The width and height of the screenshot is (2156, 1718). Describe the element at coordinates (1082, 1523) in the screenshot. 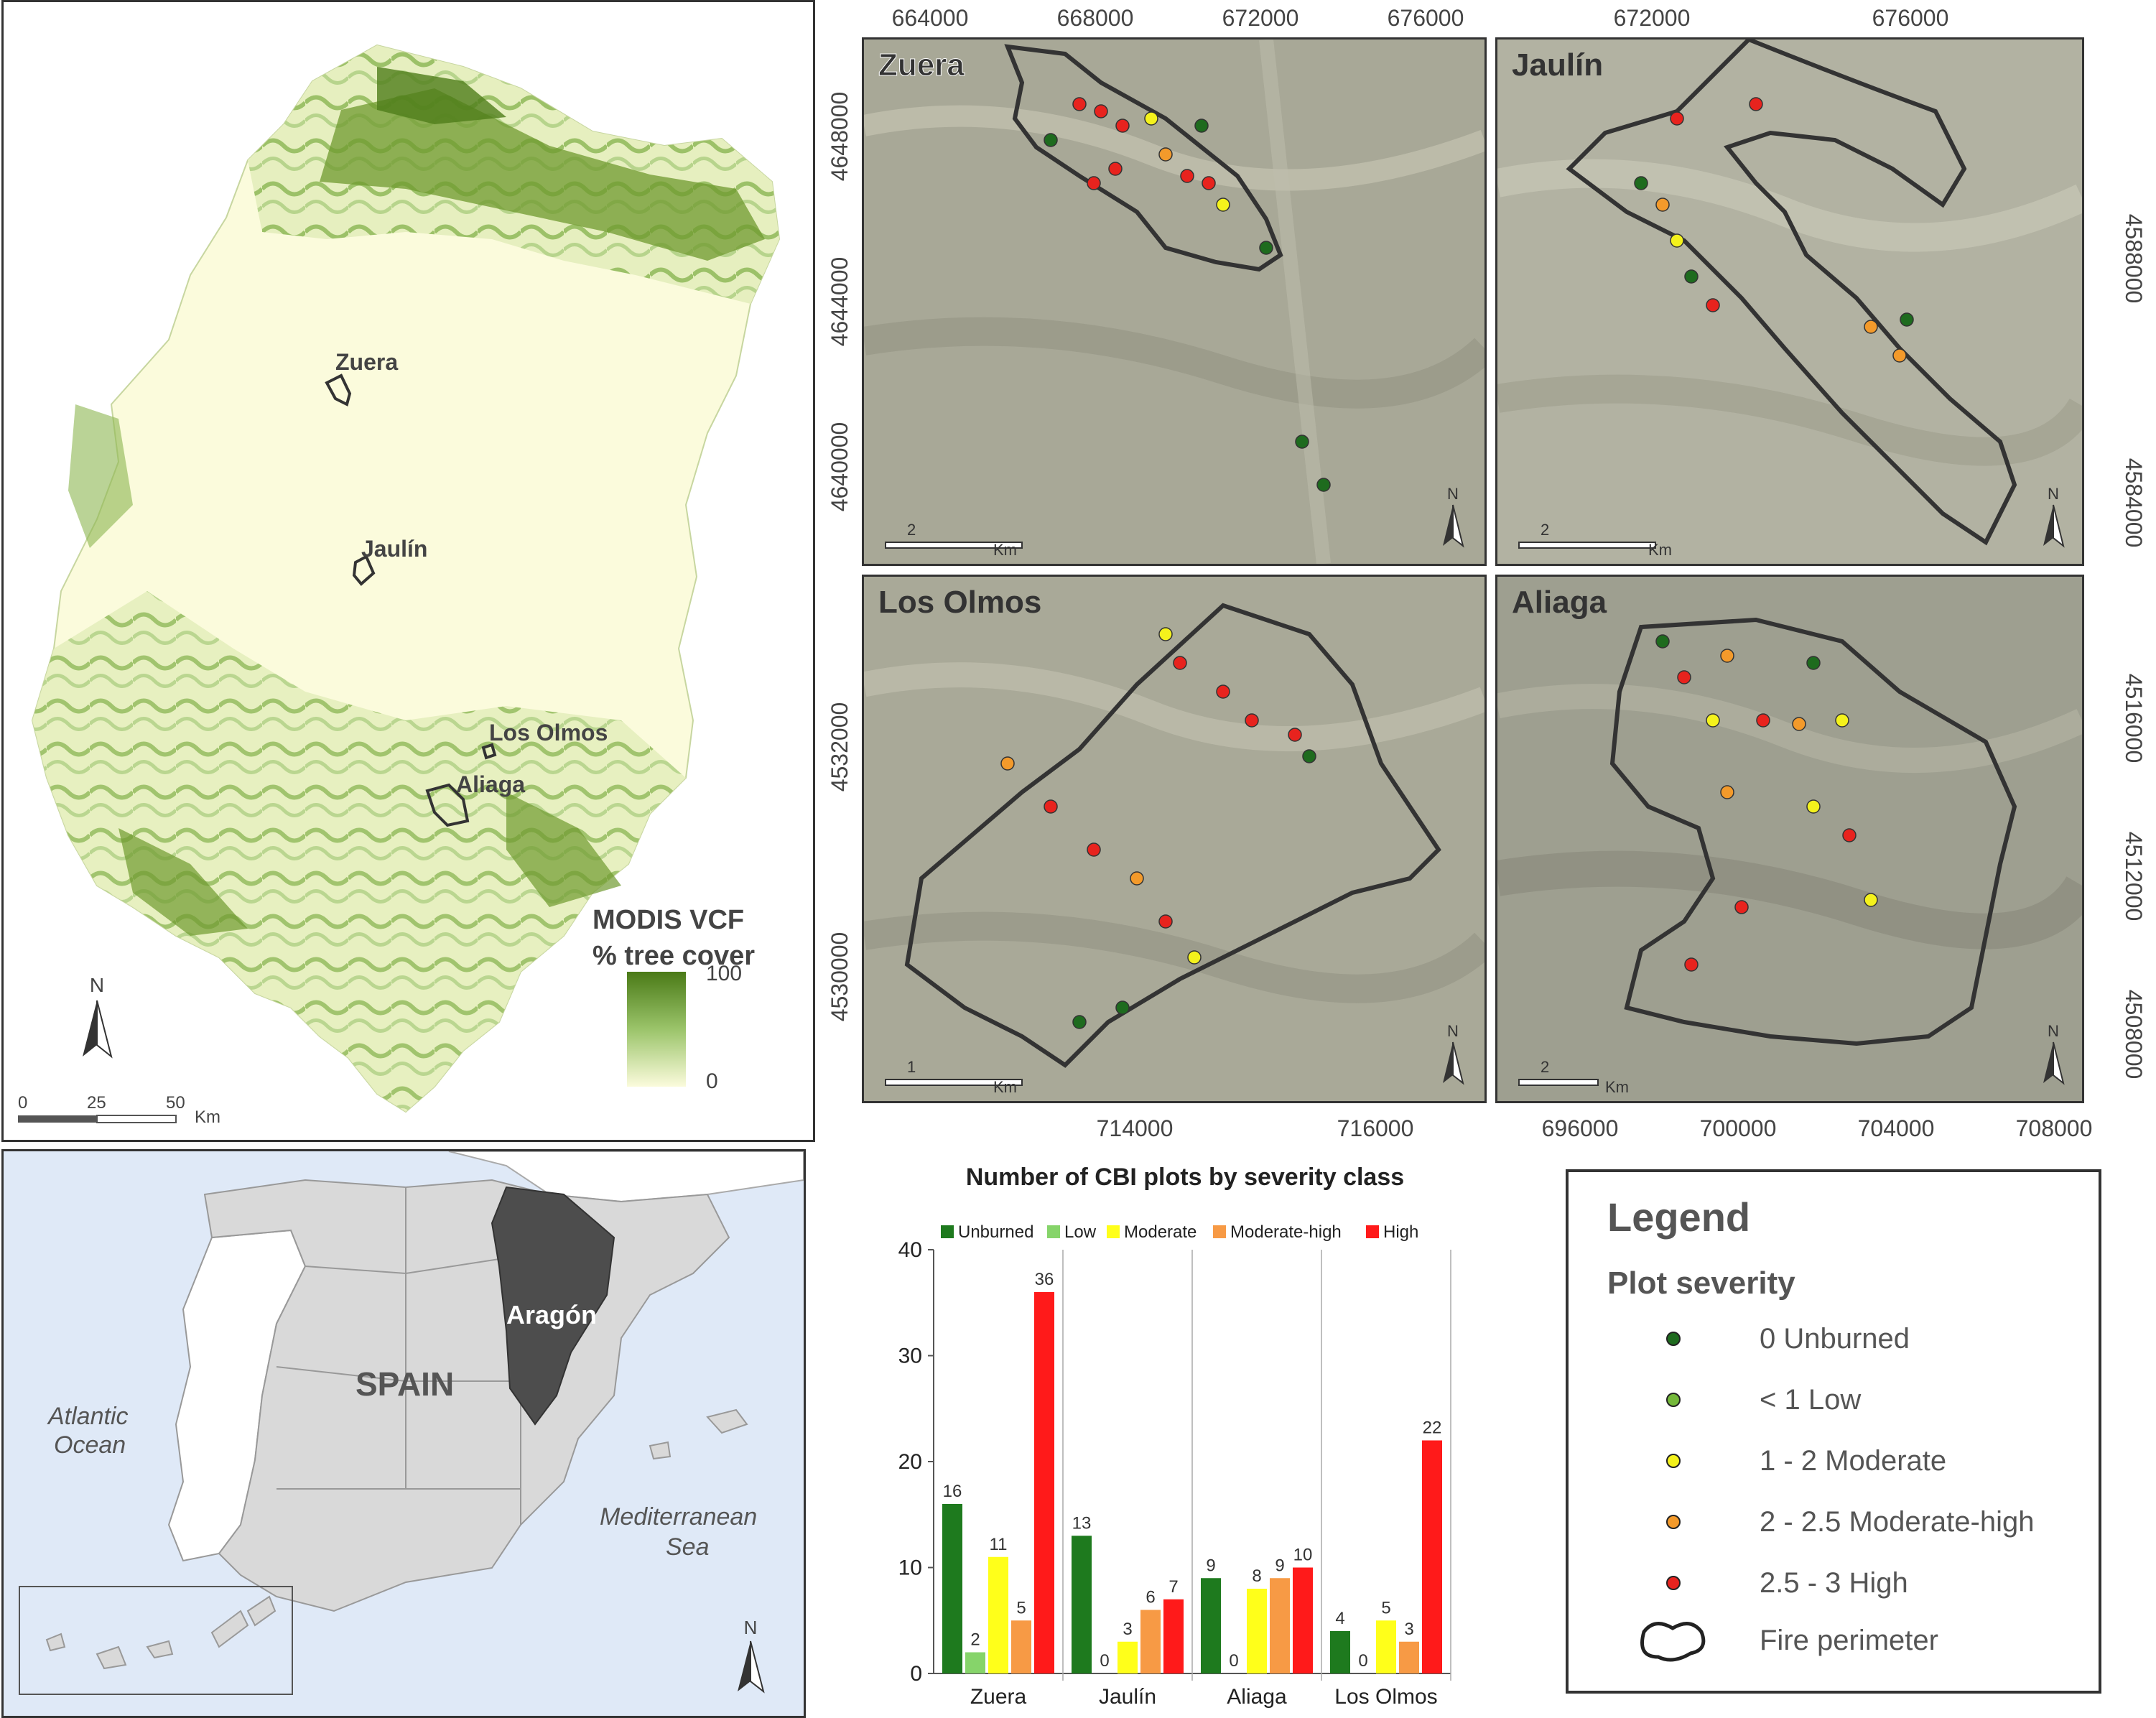

I see `bar-value-label: 13` at that location.